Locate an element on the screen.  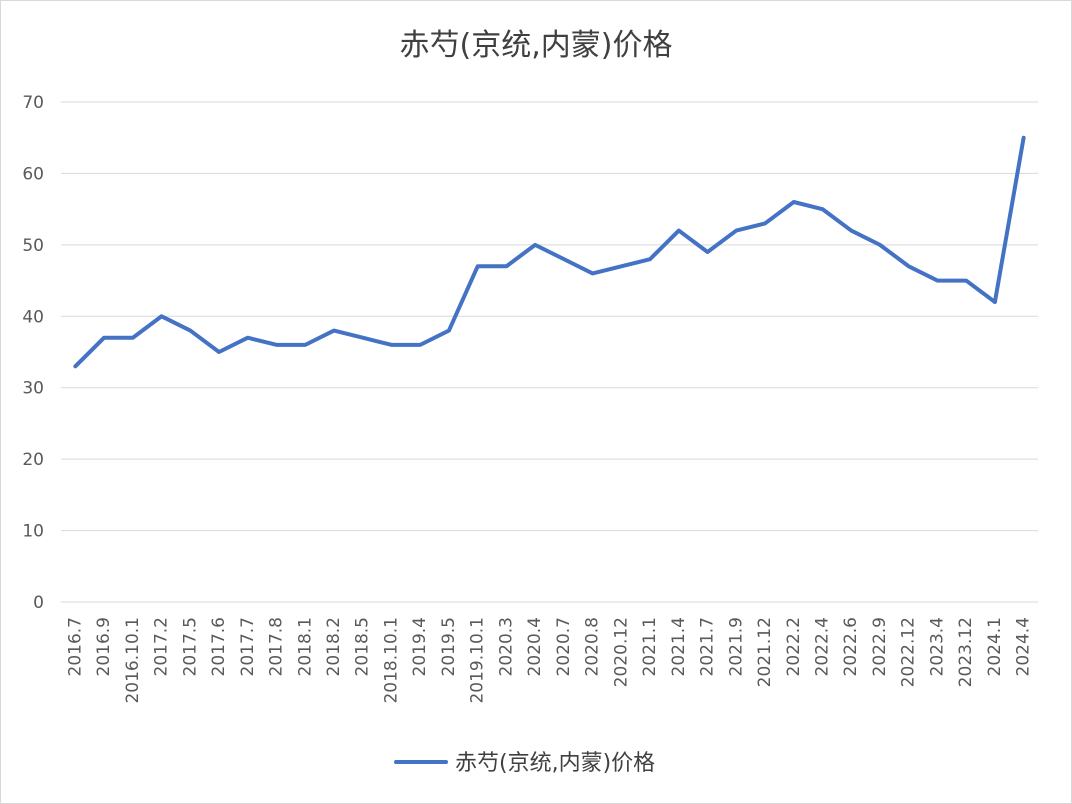
x-axis-tick-label: 2018.1 is located at coordinates (305, 646).